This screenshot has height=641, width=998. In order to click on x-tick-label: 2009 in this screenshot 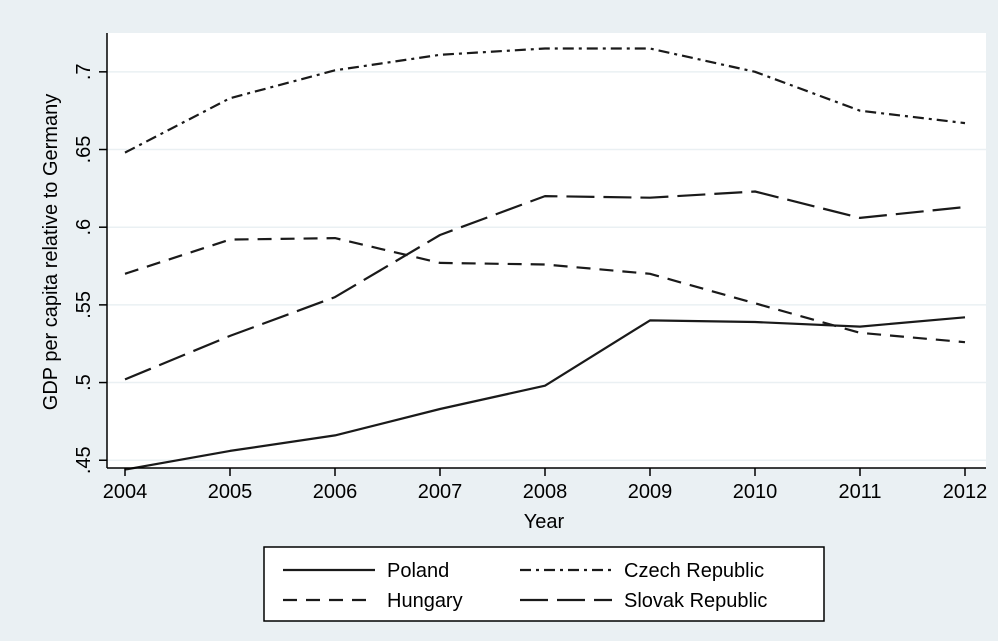, I will do `click(650, 492)`.